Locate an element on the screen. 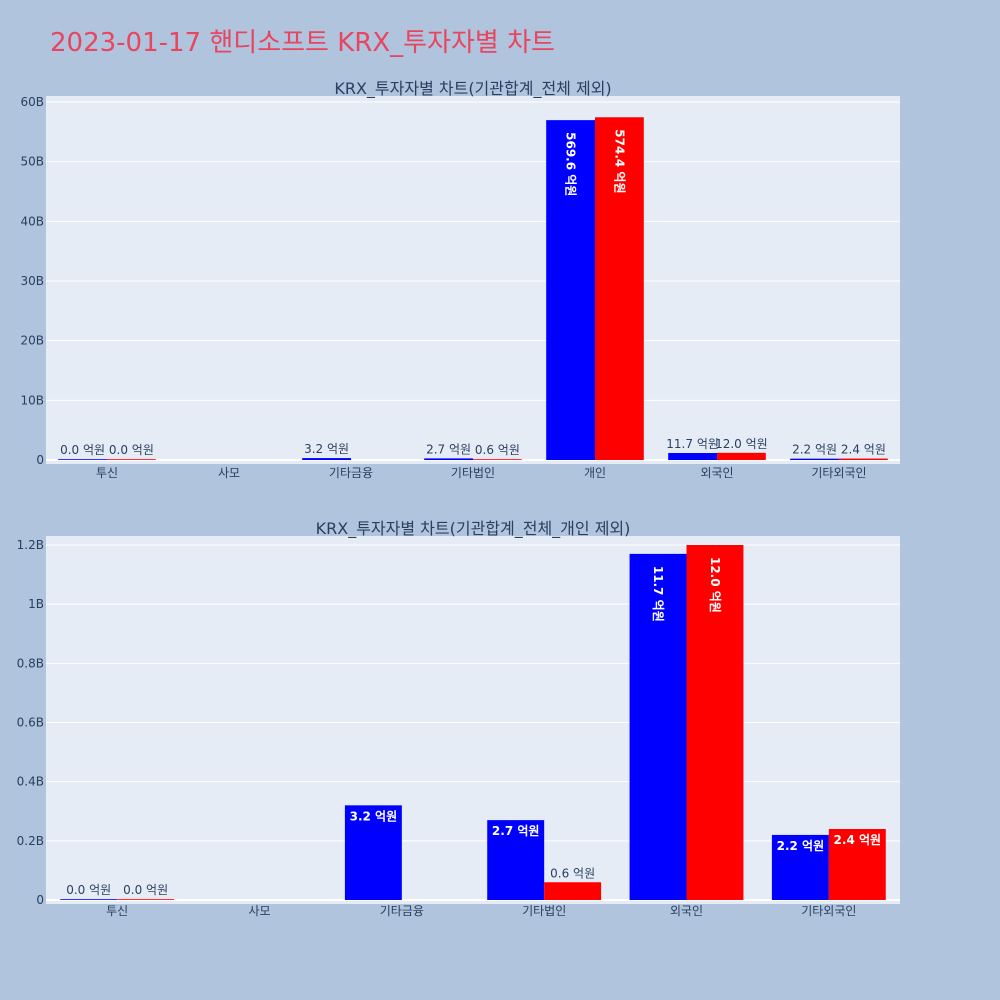 This screenshot has width=1000, height=1000. chart1-data-label: 0.6 억원 is located at coordinates (497, 450).